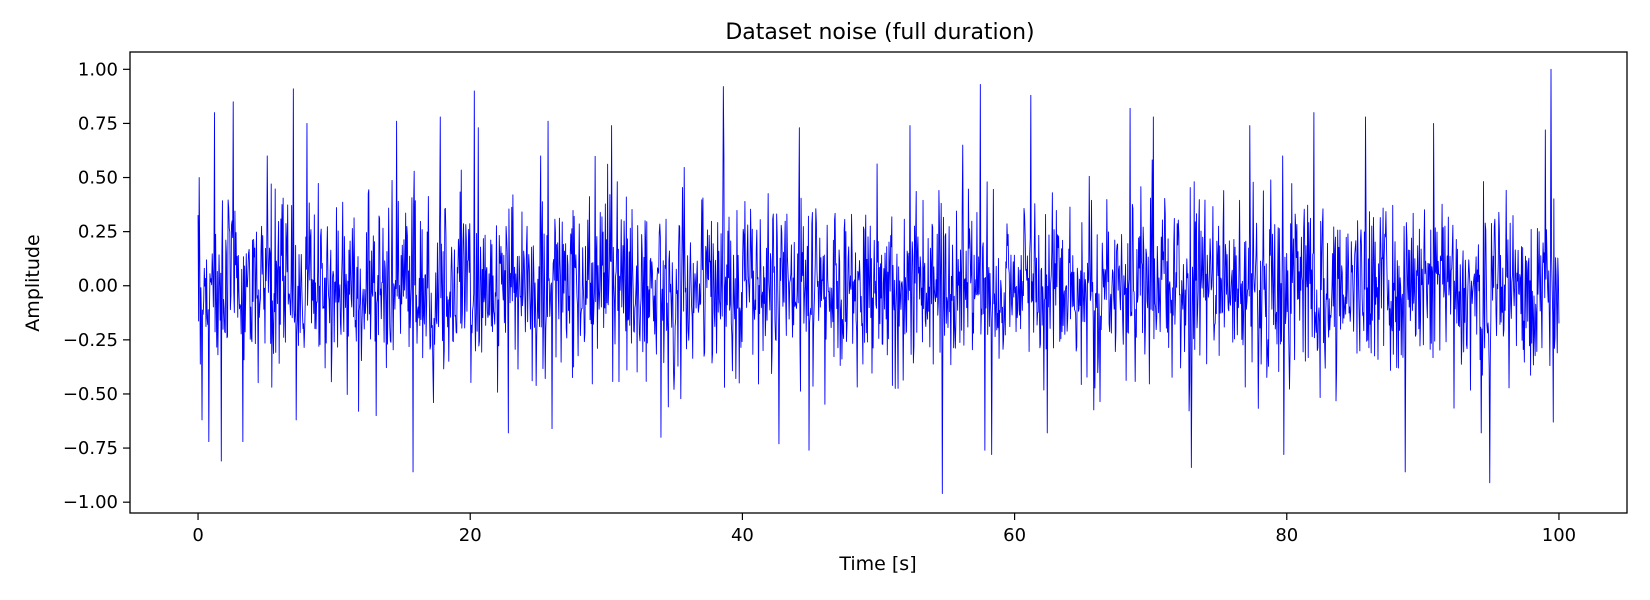 Image resolution: width=1650 pixels, height=600 pixels. What do you see at coordinates (470, 535) in the screenshot?
I see `x-tick-label: 20` at bounding box center [470, 535].